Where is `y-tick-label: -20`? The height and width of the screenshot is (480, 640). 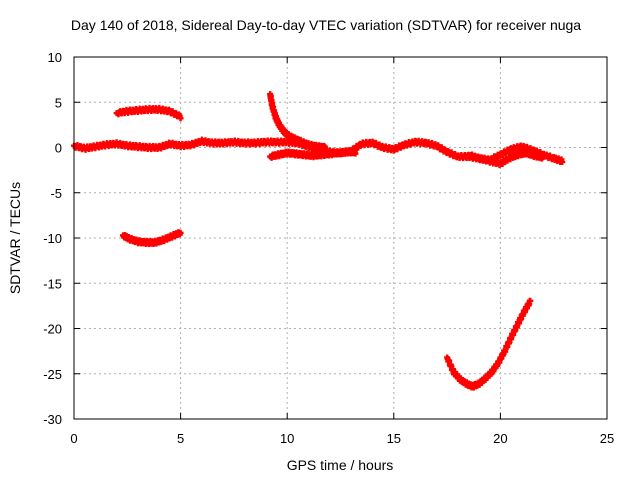
y-tick-label: -20 is located at coordinates (52, 329).